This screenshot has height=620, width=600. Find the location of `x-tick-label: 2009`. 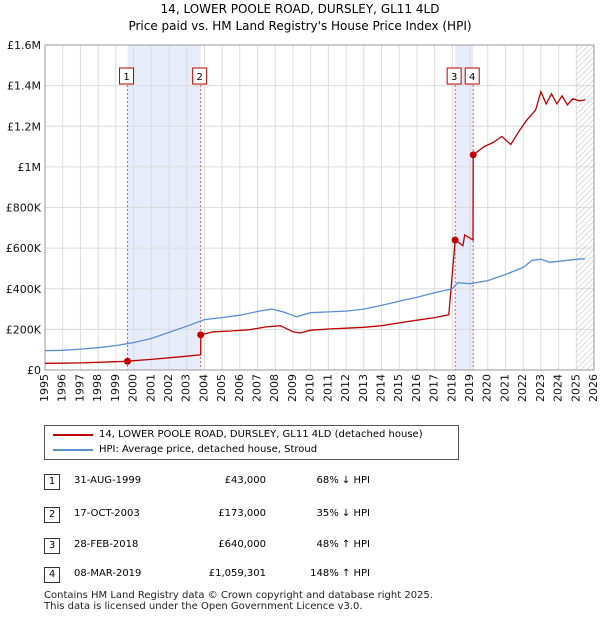

x-tick-label: 2009 is located at coordinates (292, 388).